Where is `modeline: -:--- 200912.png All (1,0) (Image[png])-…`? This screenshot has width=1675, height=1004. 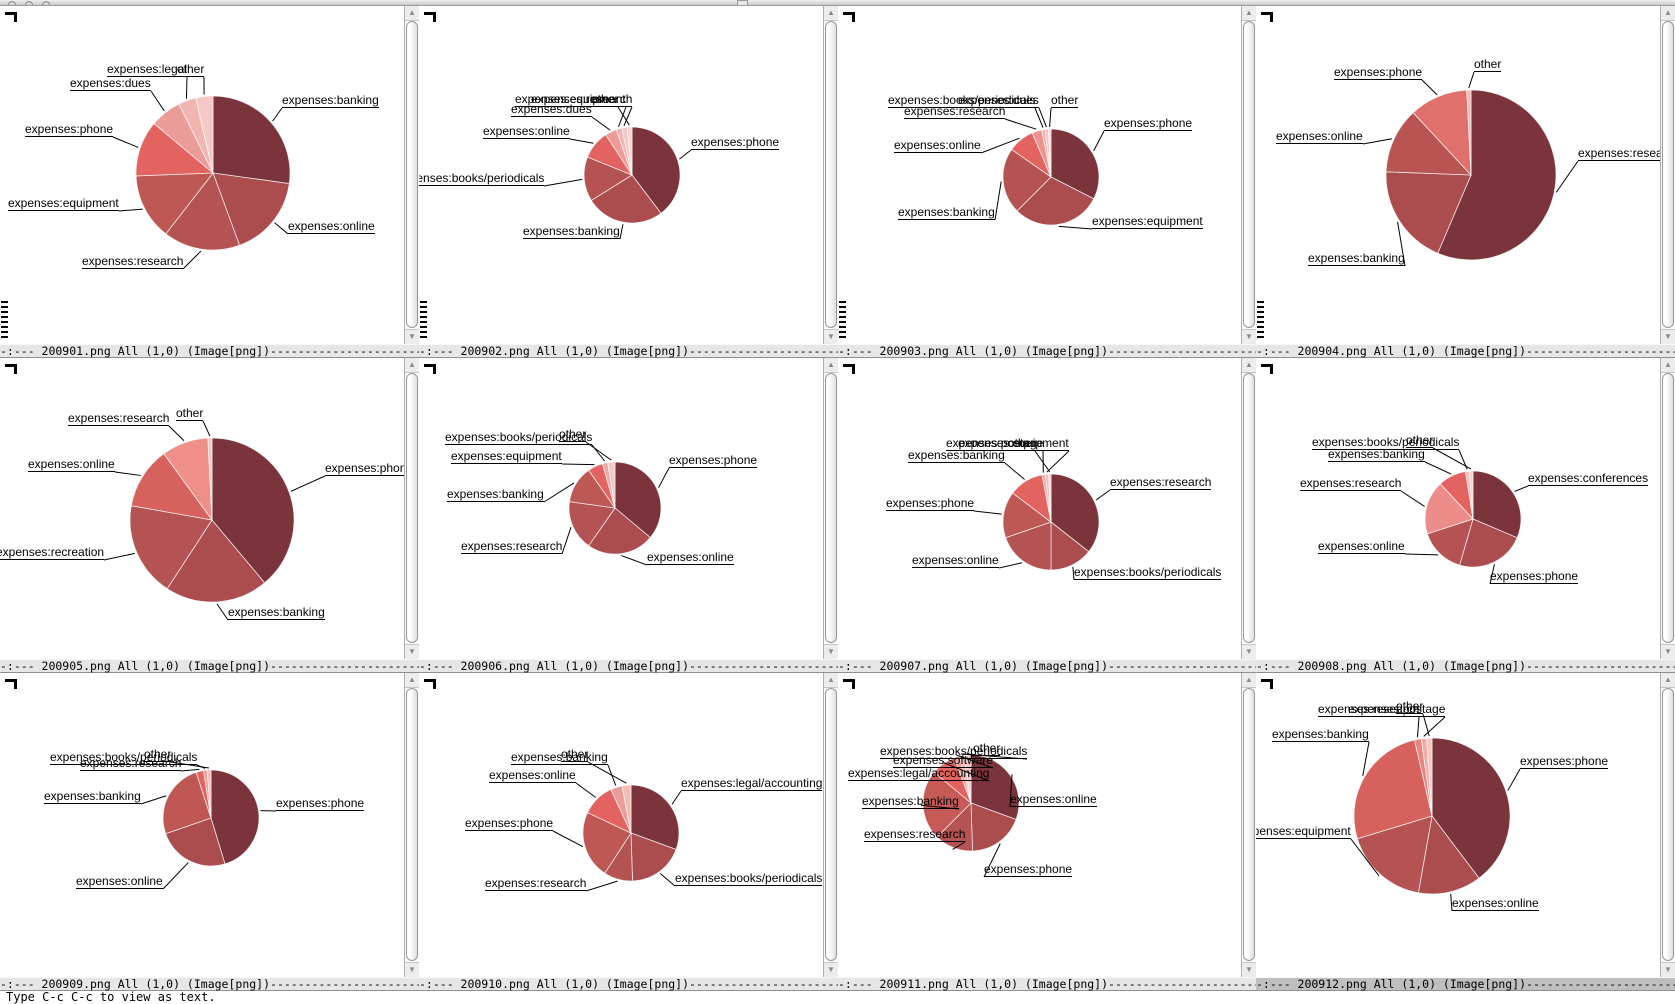 modeline: -:--- 200912.png All (1,0) (Image[png])-… is located at coordinates (1465, 984).